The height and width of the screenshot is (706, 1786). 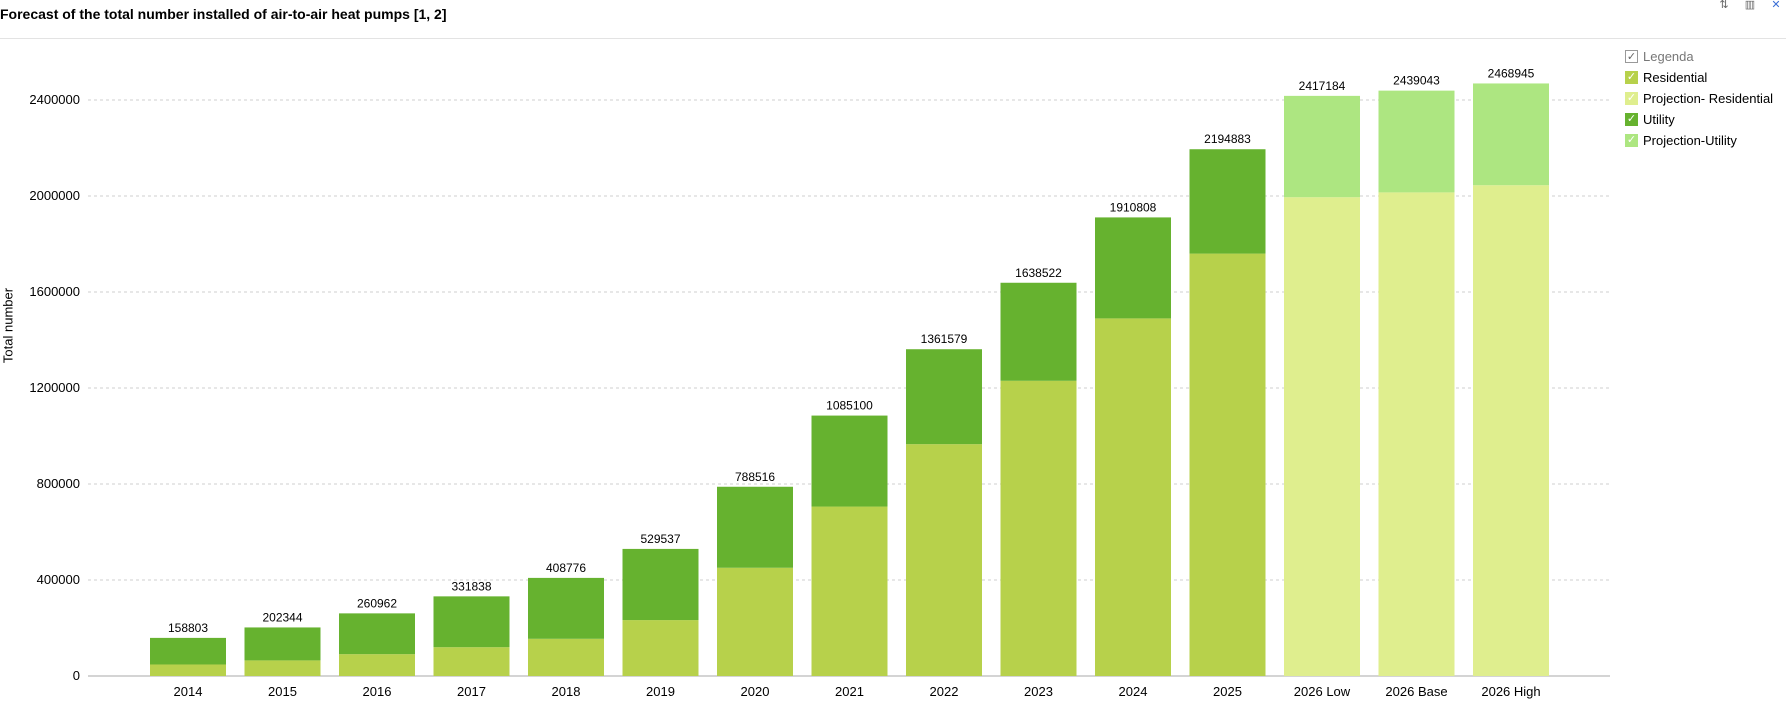 I want to click on data-label: 158803, so click(x=188, y=628).